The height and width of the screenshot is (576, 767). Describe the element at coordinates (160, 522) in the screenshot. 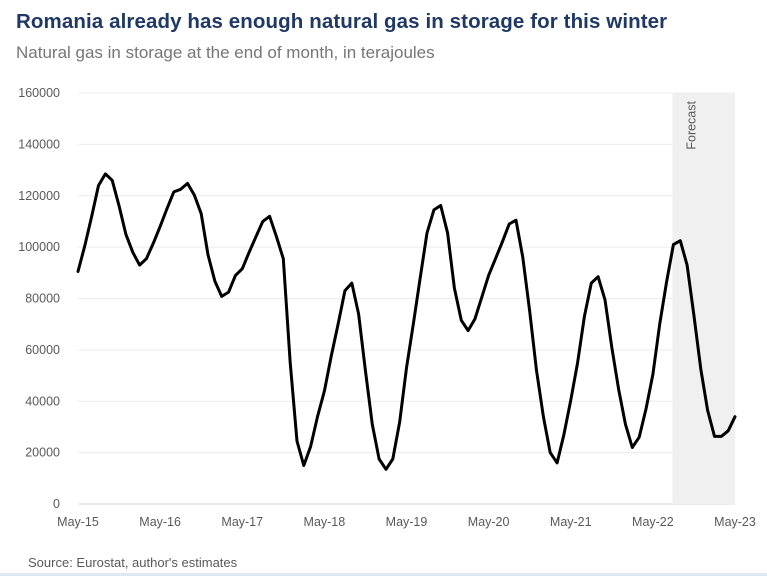

I see `x-tick-label: May-16` at that location.